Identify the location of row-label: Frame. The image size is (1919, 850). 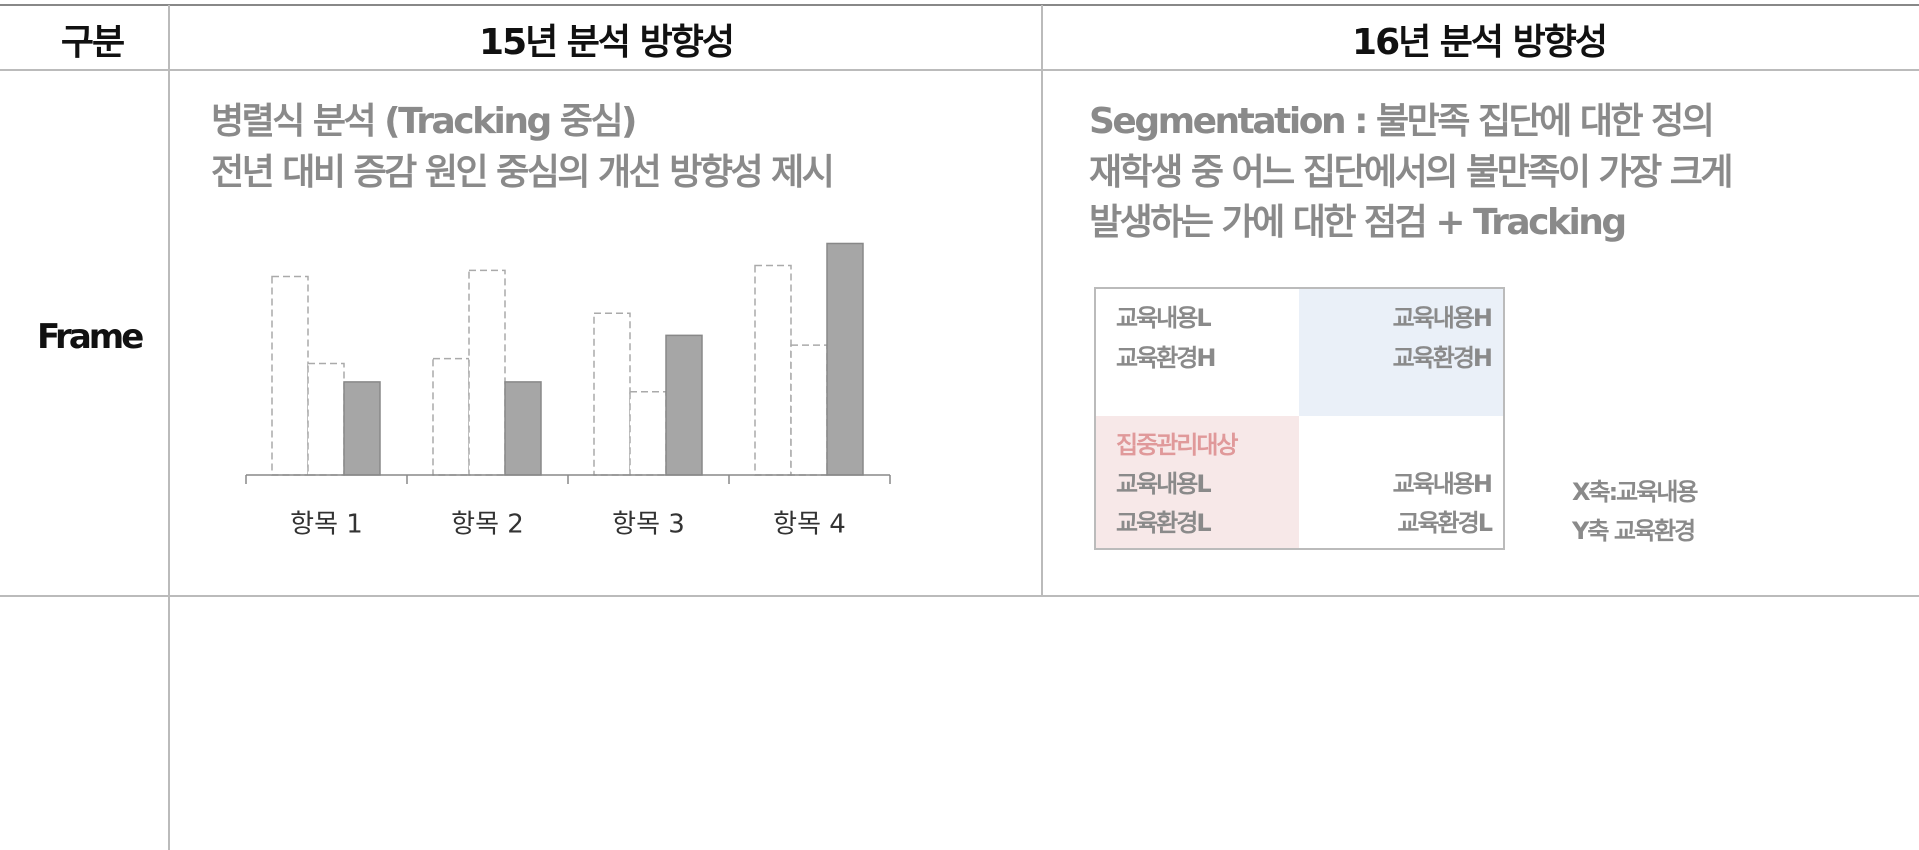
(90, 337).